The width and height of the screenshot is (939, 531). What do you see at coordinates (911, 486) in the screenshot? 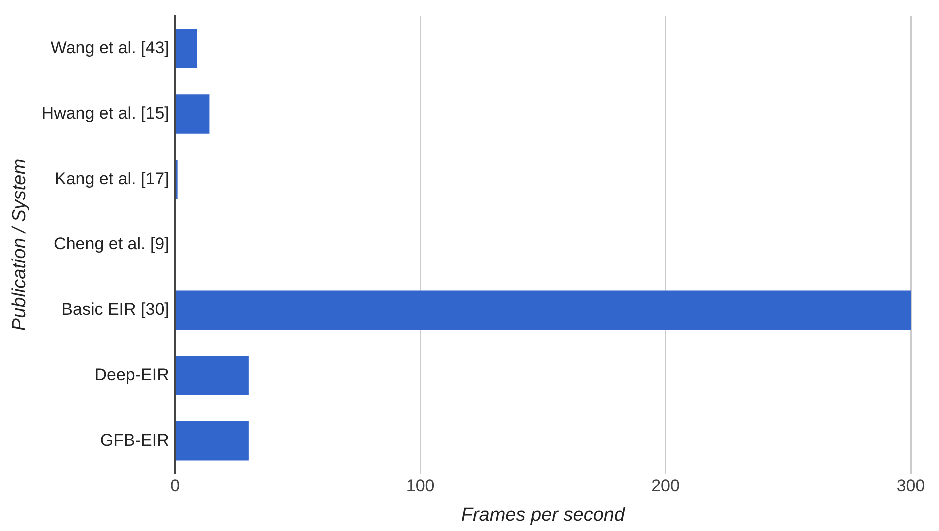
I see `x-tick-label: 300` at bounding box center [911, 486].